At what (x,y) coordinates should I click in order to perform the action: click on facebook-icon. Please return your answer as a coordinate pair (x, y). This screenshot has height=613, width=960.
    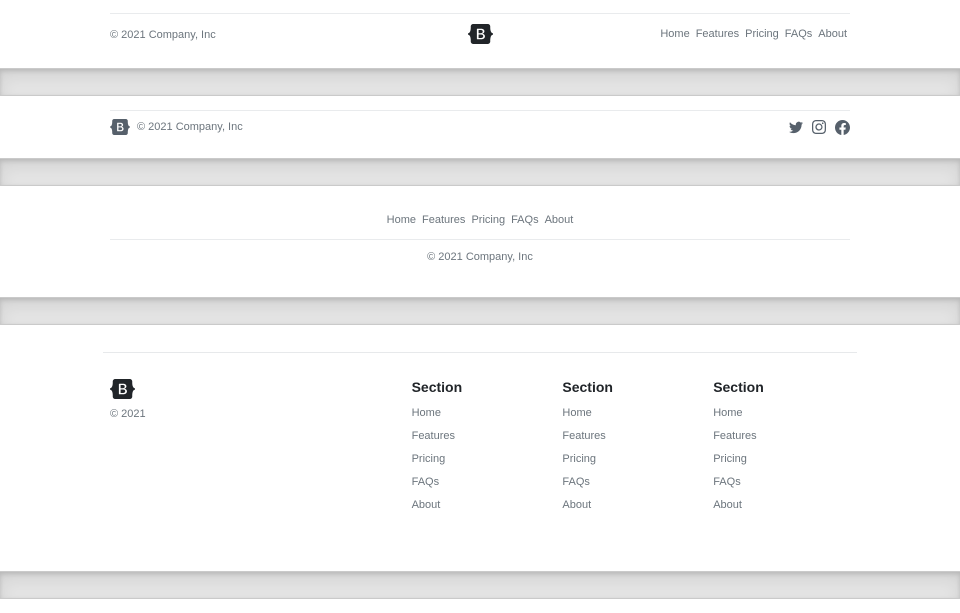
    Looking at the image, I should click on (842, 127).